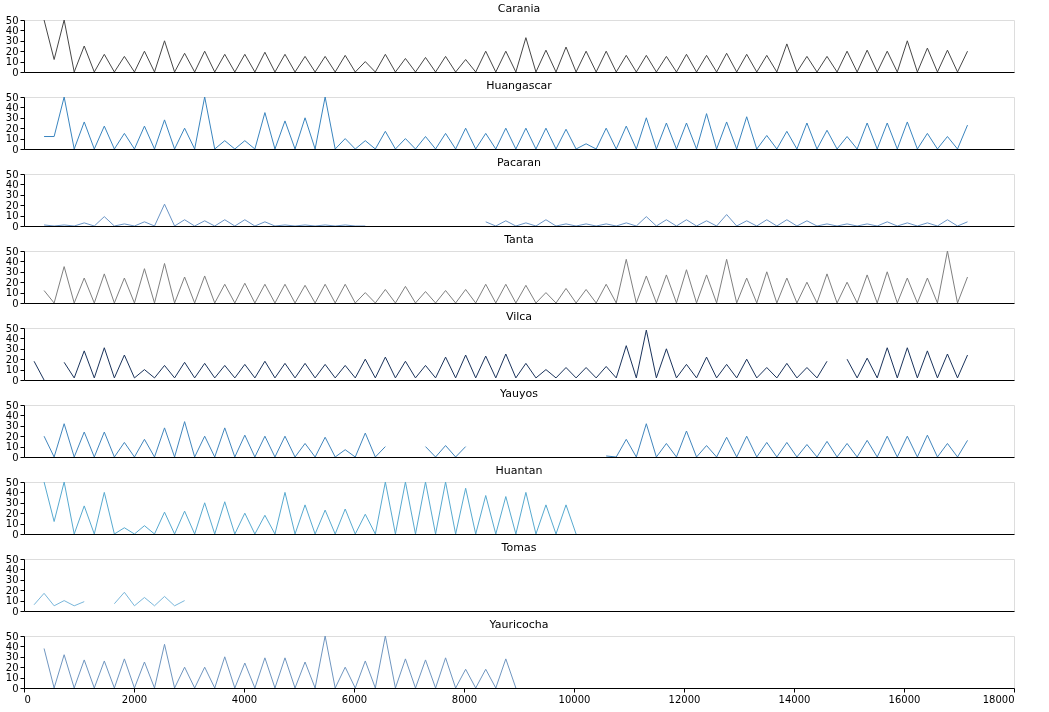 This screenshot has height=712, width=1049. I want to click on x-tick-label: 4000, so click(244, 699).